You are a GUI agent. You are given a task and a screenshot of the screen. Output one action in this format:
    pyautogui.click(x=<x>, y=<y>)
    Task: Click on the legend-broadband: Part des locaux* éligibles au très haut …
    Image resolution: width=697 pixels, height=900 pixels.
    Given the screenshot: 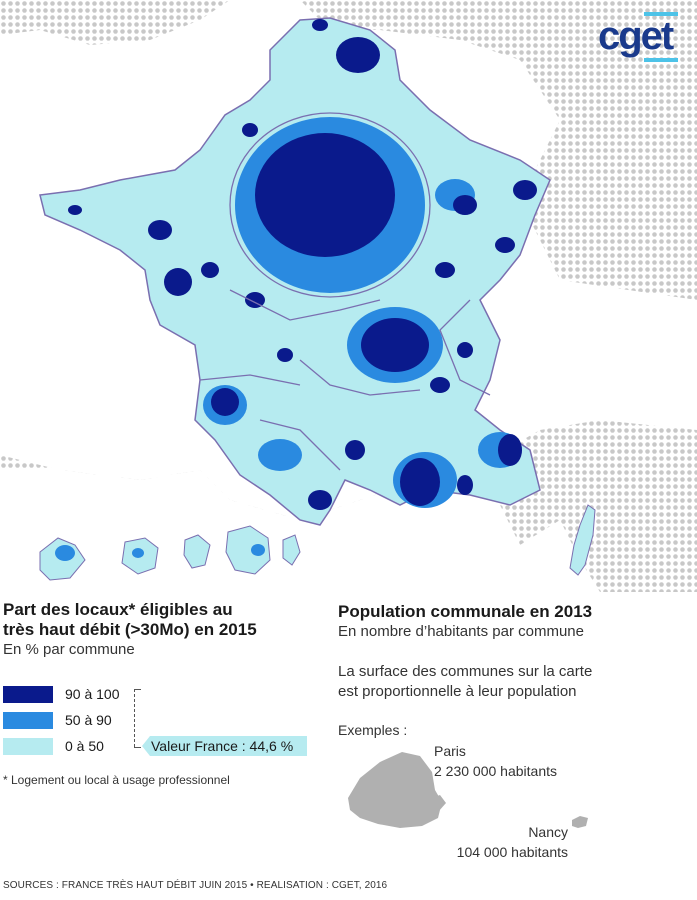 What is the action you would take?
    pyautogui.click(x=163, y=677)
    